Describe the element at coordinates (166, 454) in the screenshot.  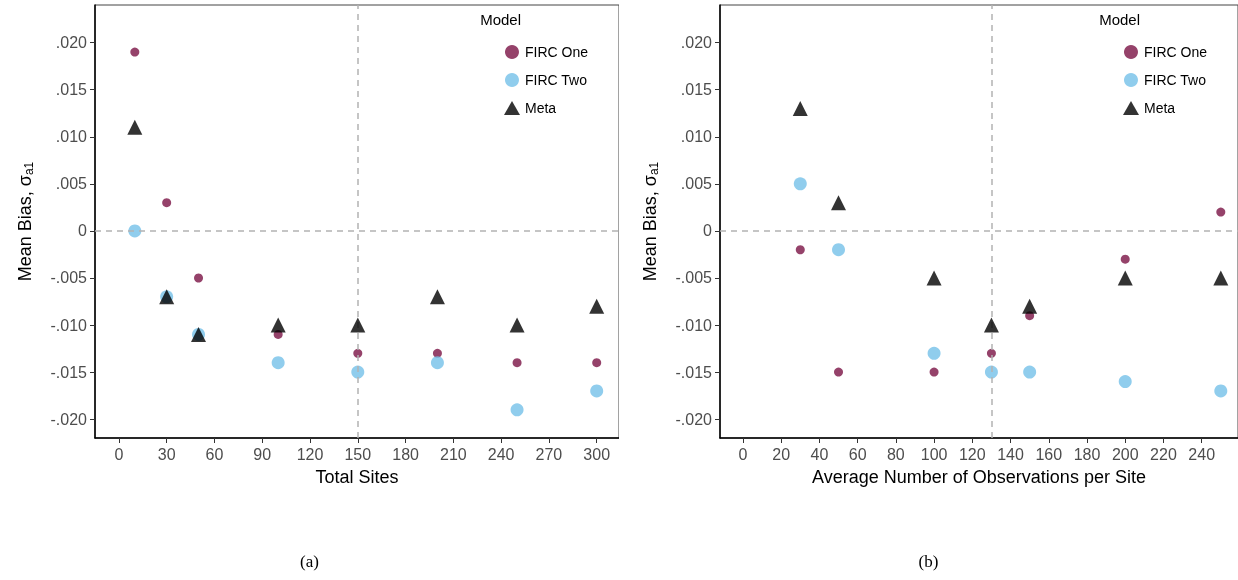
I see `x-tick-label: 30` at that location.